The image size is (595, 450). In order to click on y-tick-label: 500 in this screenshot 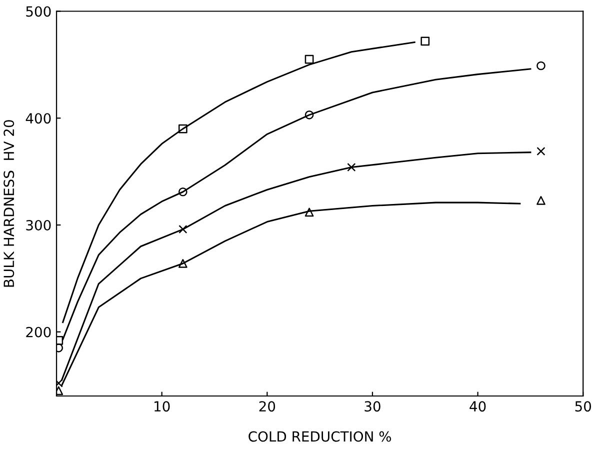, I will do `click(38, 11)`.